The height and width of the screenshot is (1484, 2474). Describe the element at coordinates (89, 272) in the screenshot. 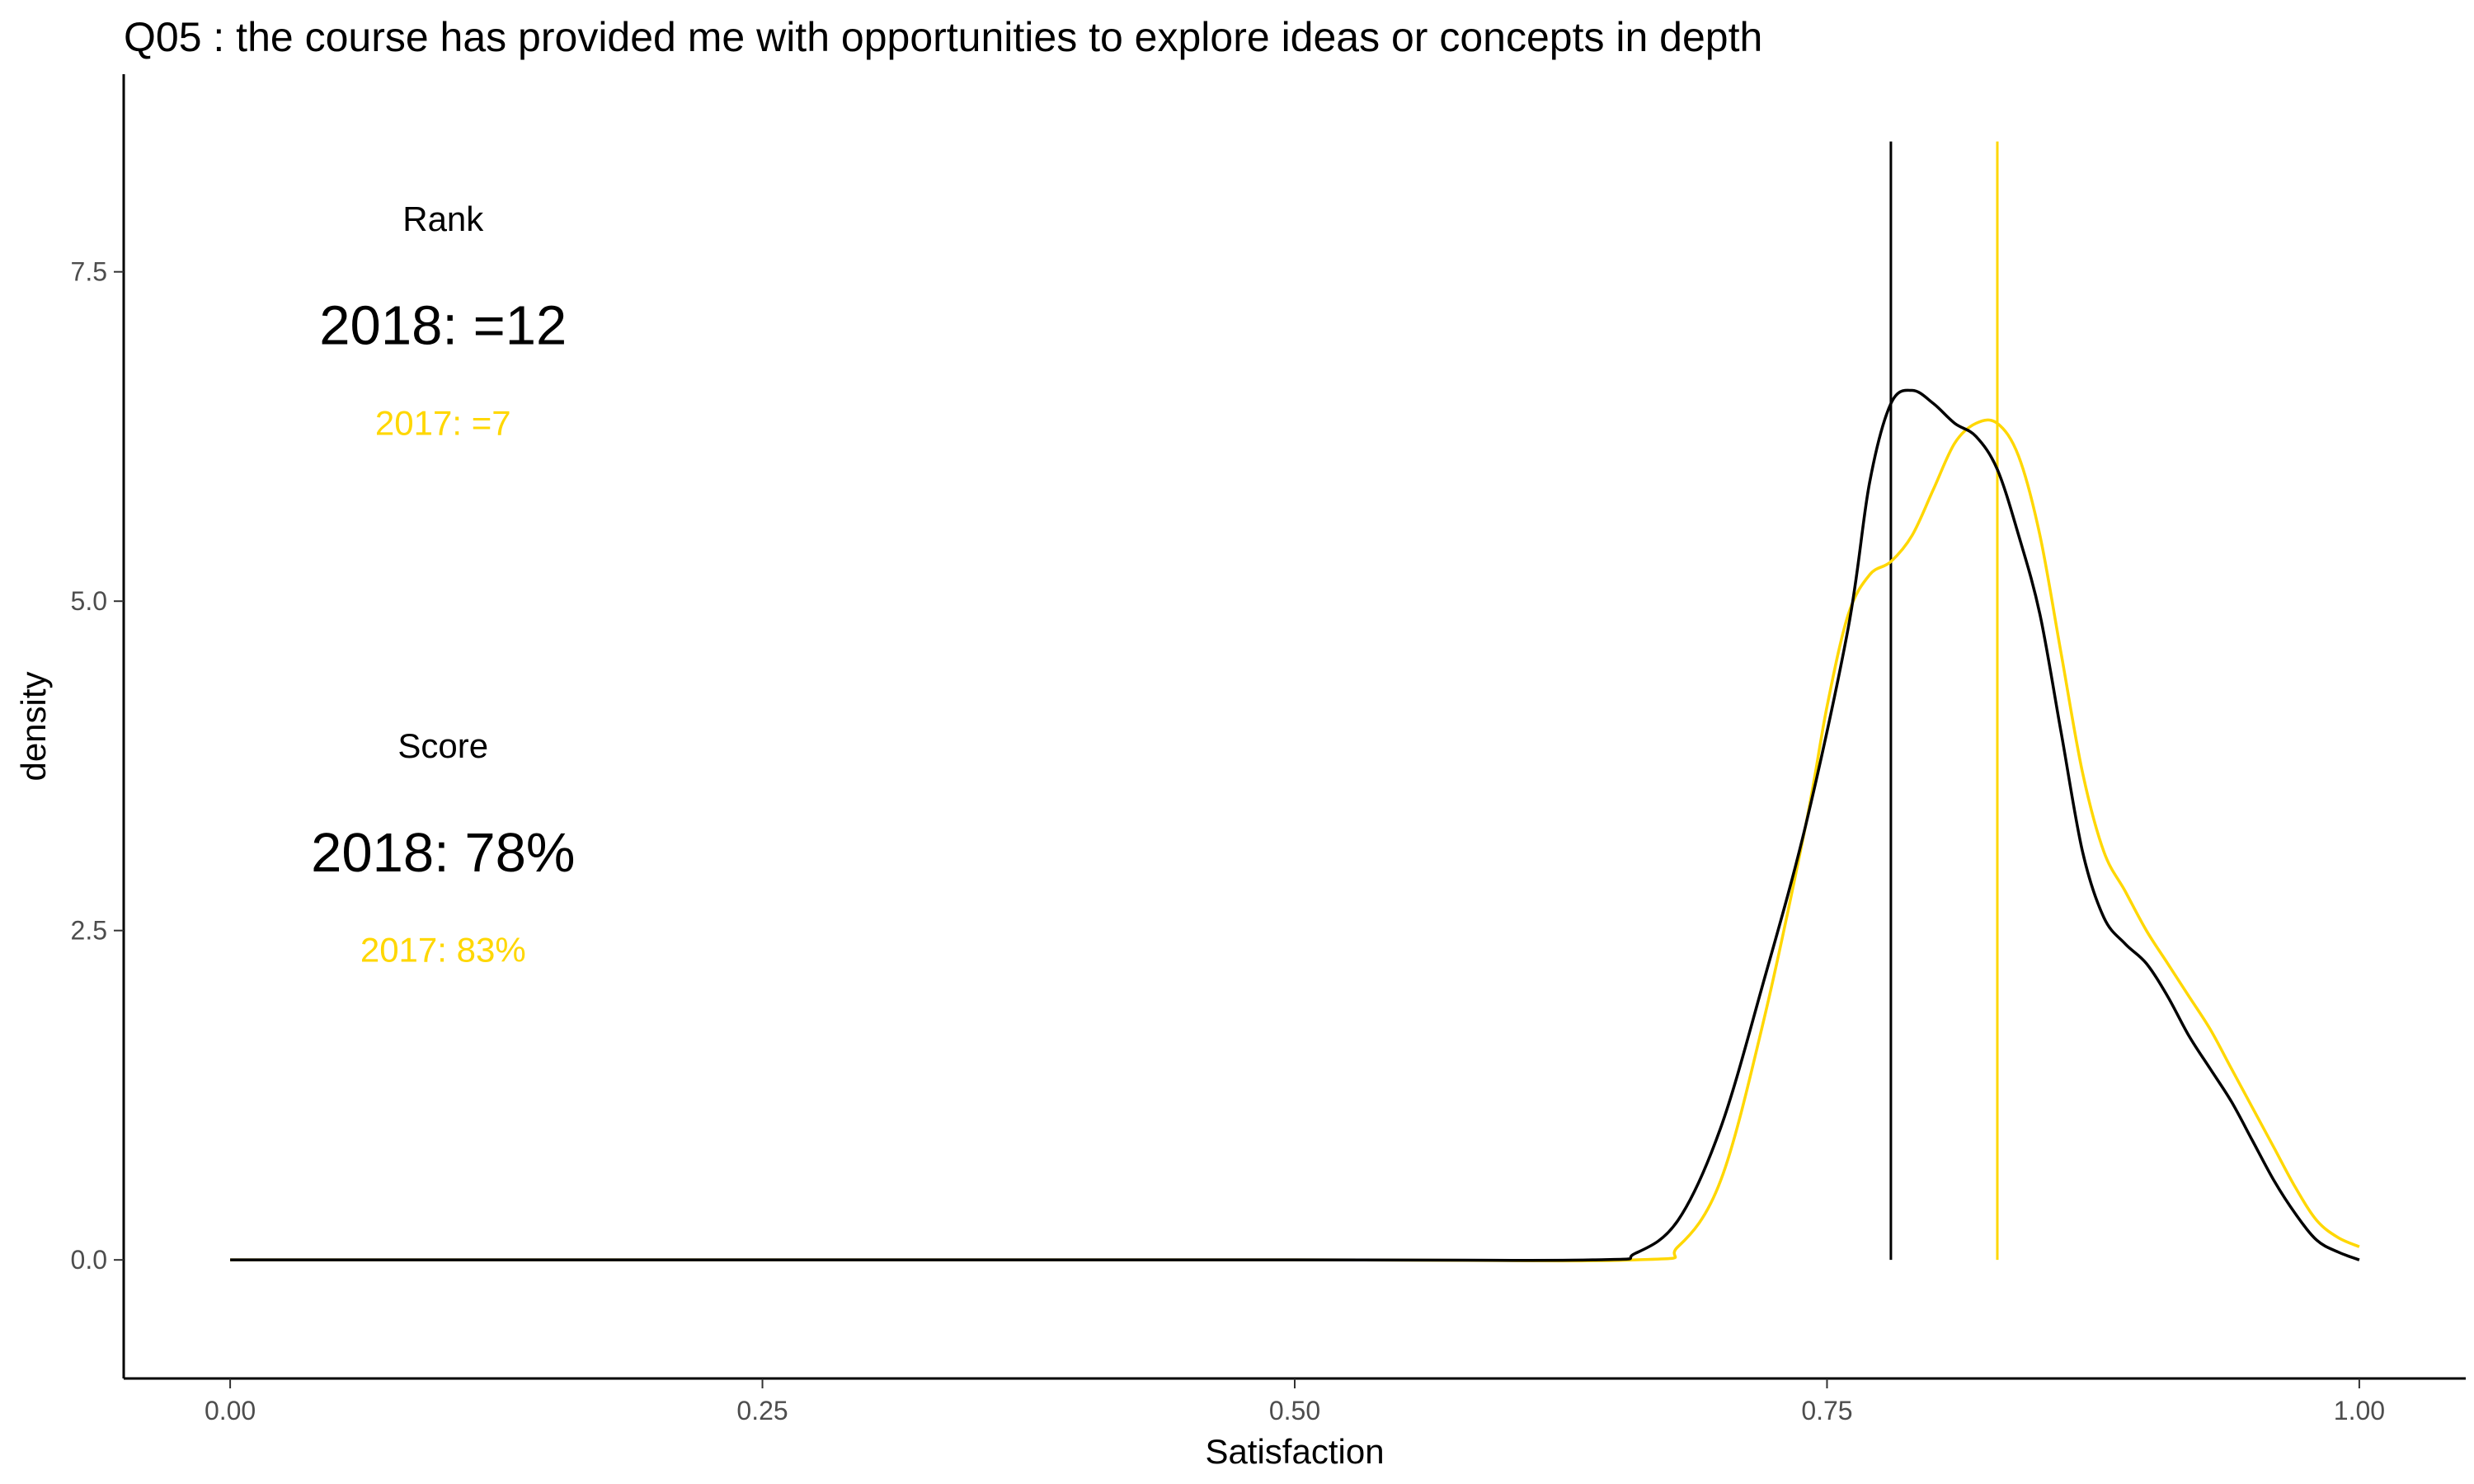

I see `y-tick-label: 7.5` at that location.